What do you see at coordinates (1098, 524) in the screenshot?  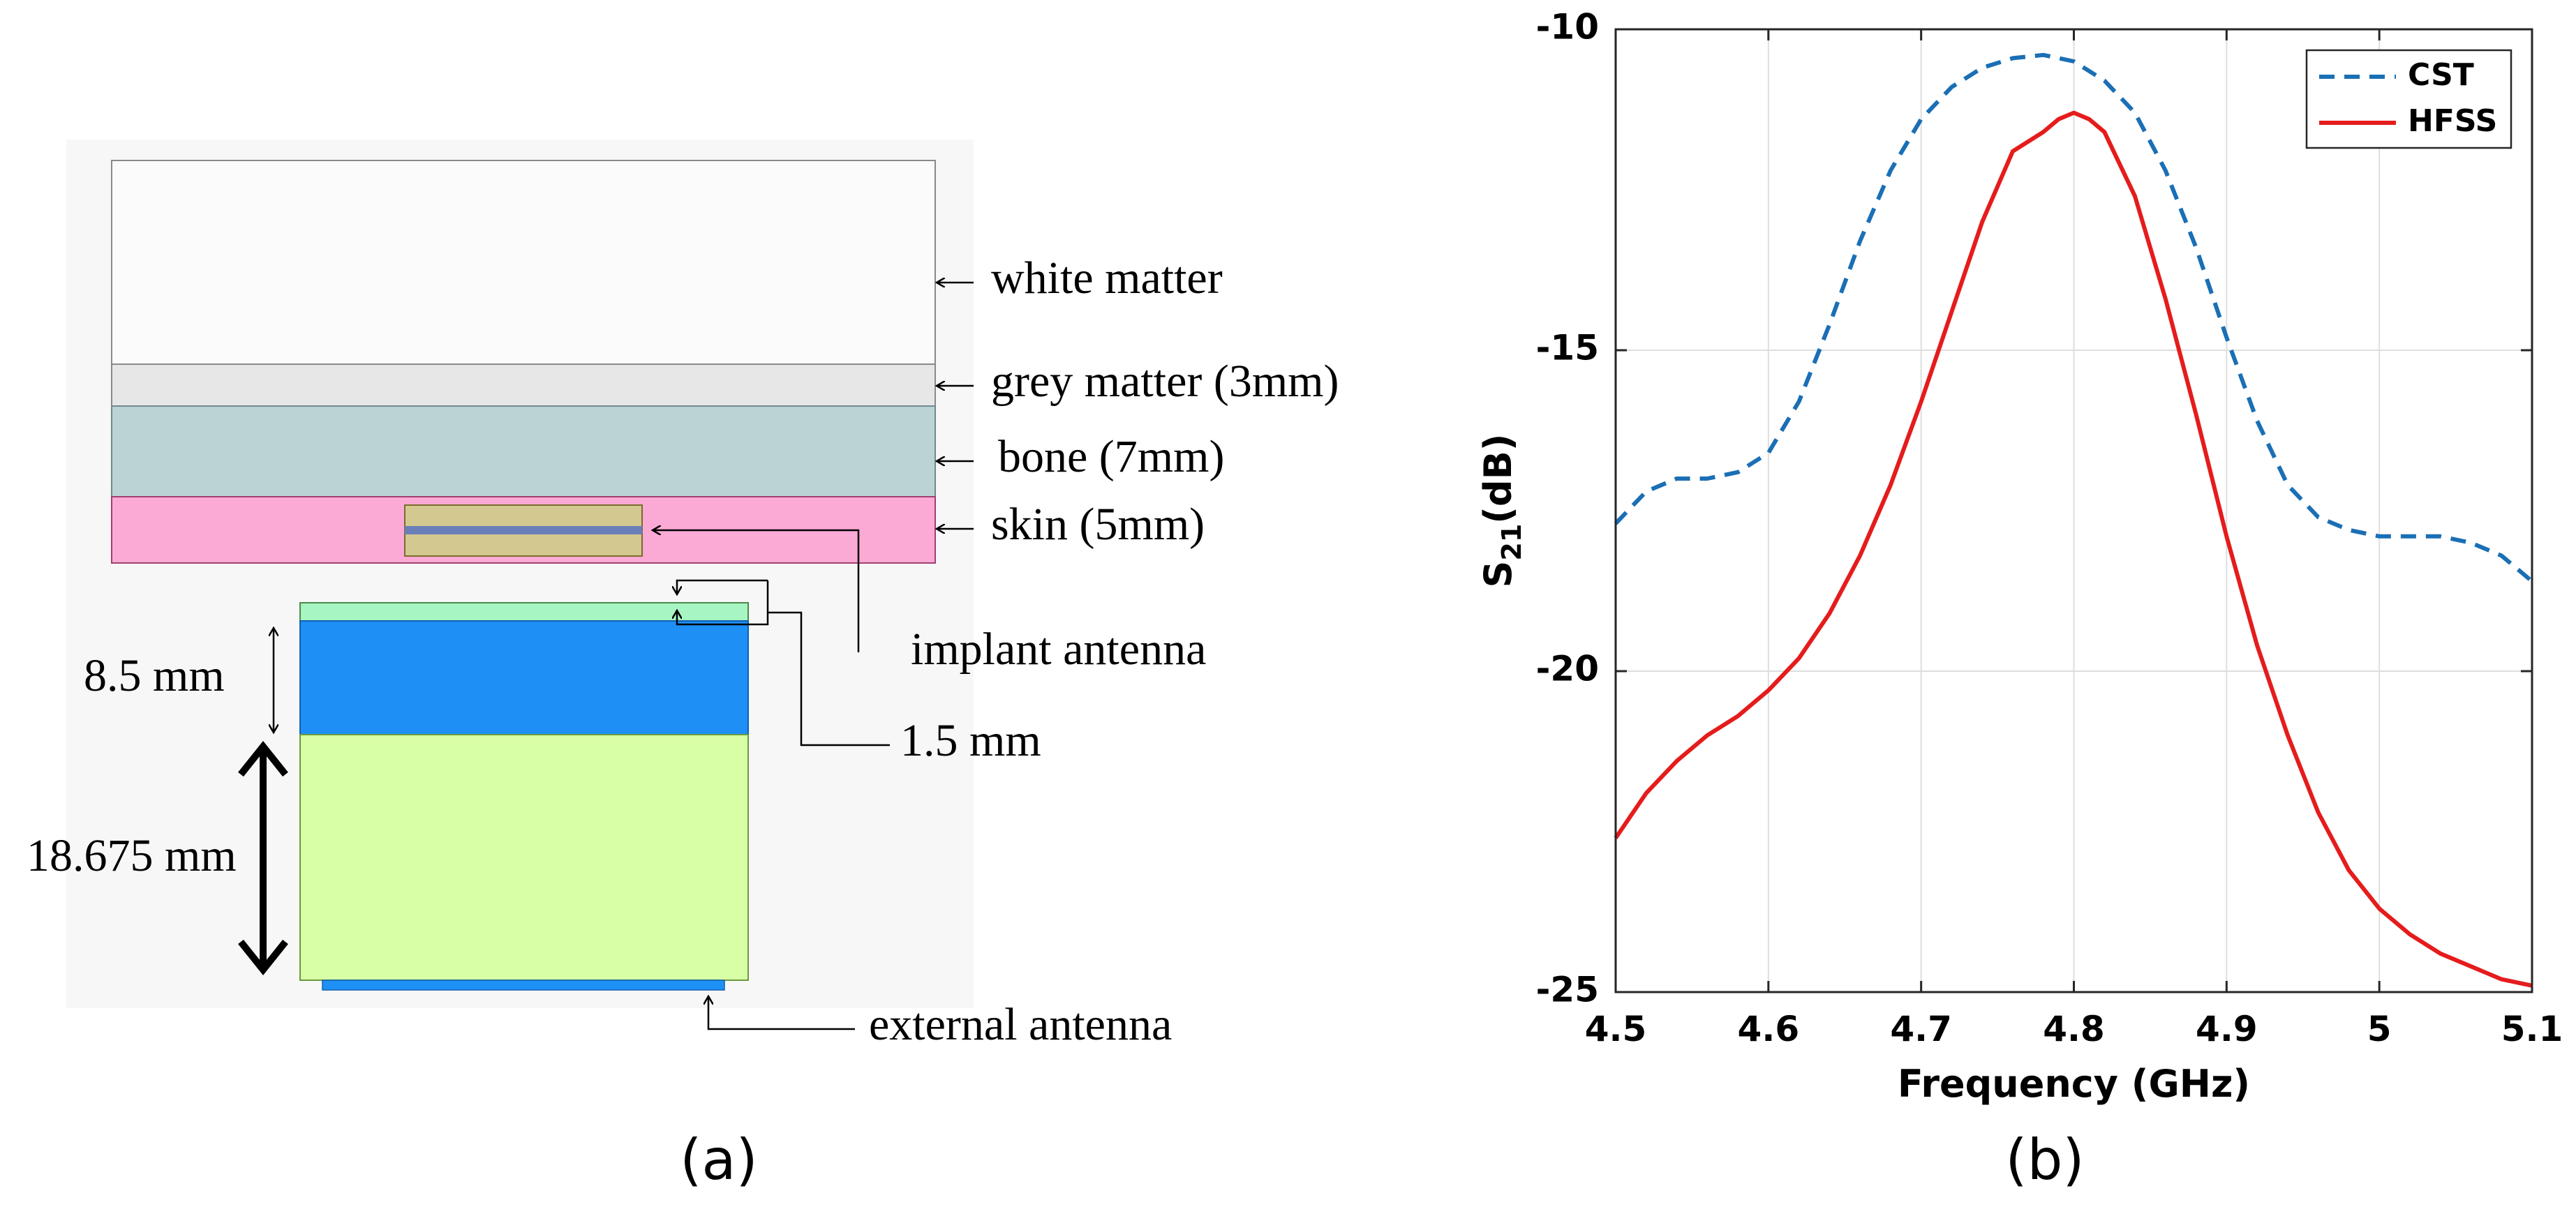 I see `skin-label: skin (5mm)` at bounding box center [1098, 524].